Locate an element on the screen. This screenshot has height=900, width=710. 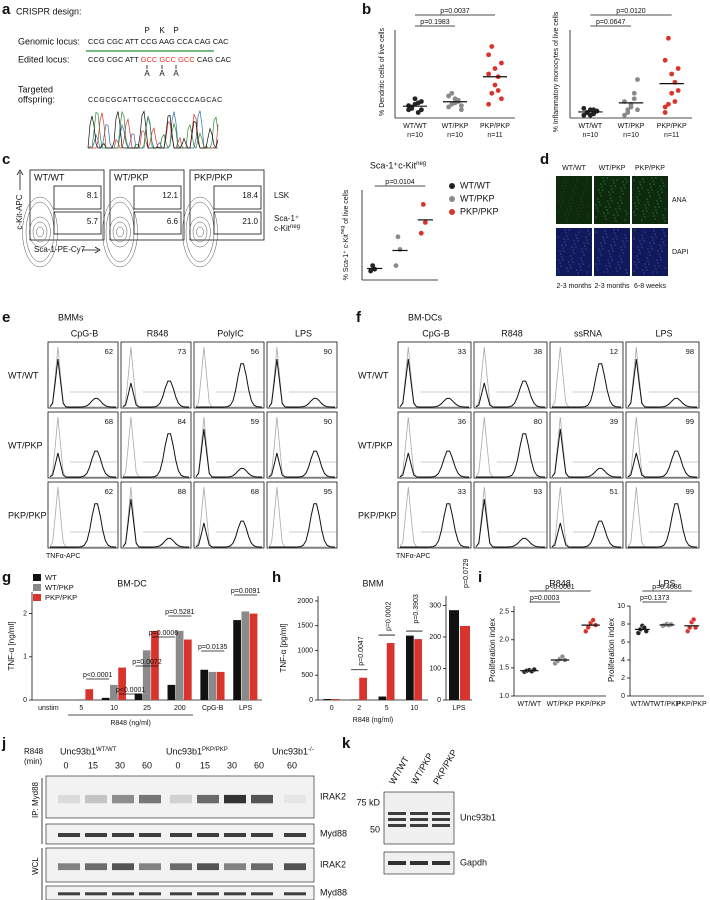
y-tick-label: 0 is located at coordinates (439, 700).